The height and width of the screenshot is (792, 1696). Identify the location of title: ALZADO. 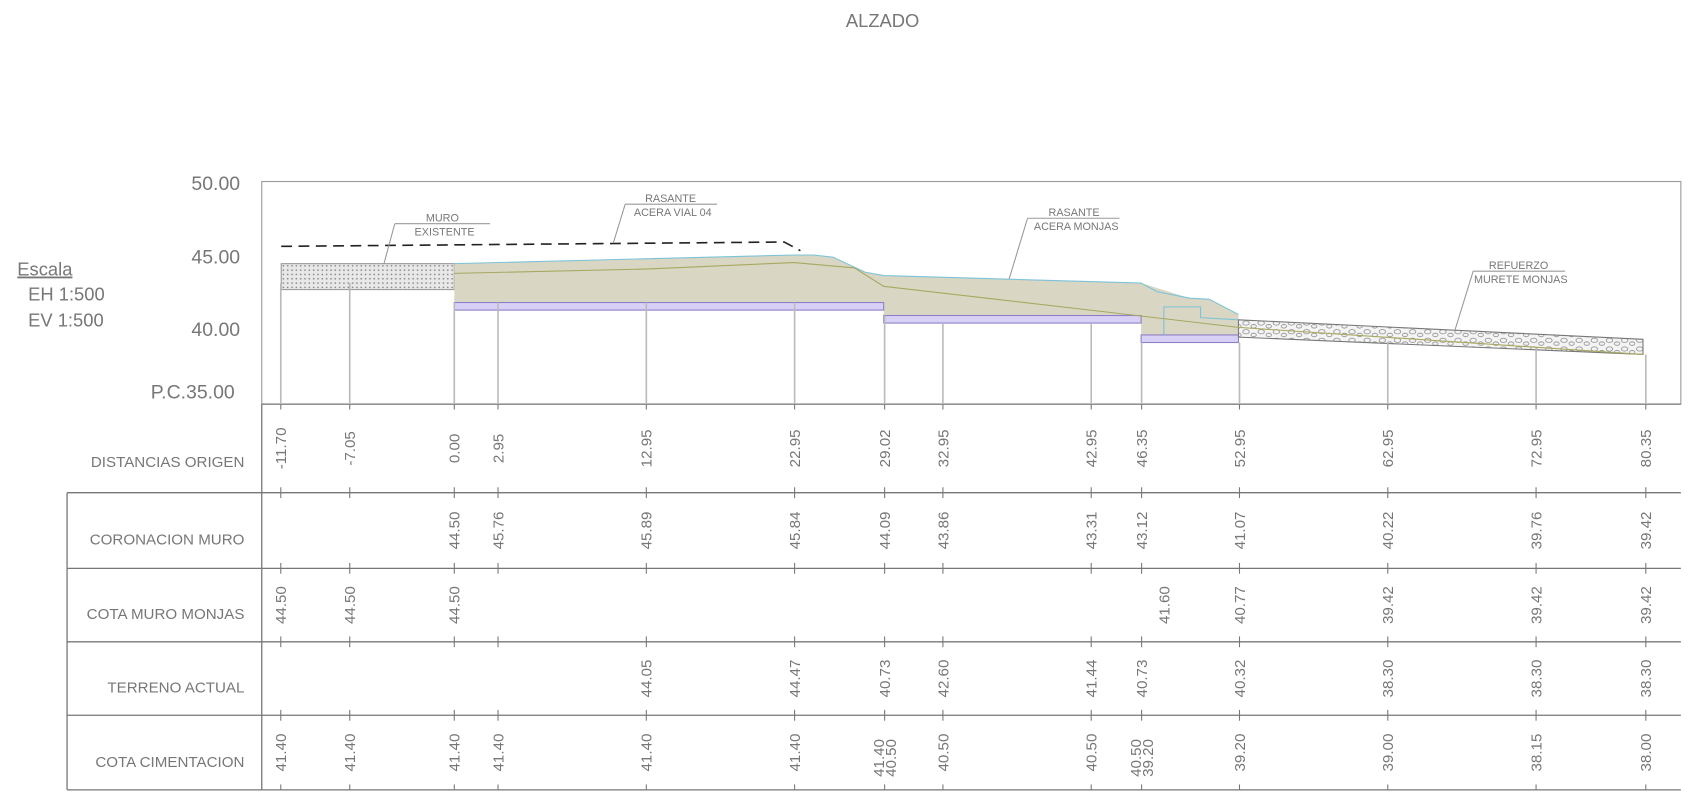
(883, 20).